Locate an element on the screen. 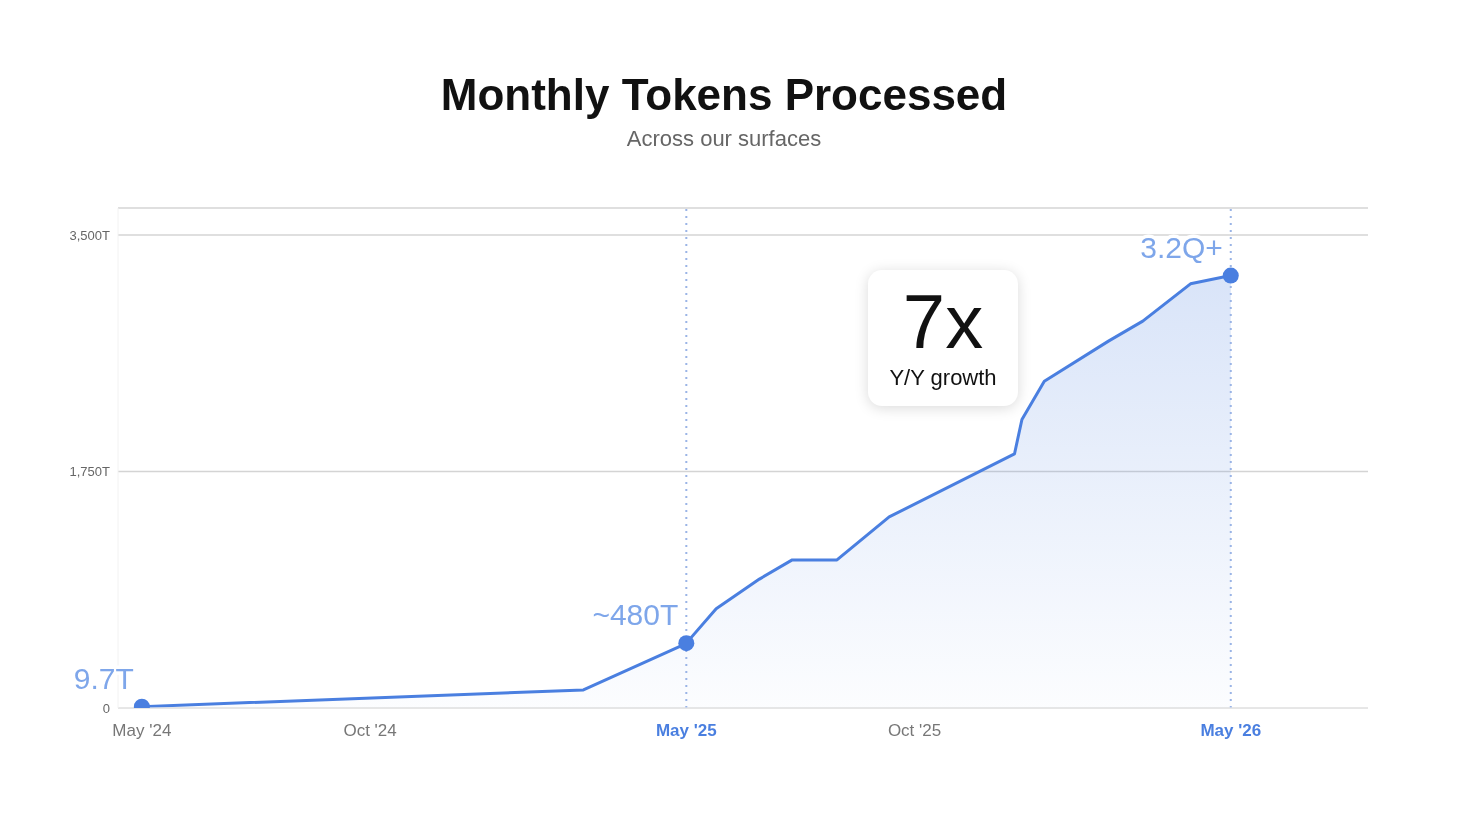 Image resolution: width=1464 pixels, height=820 pixels. x-tick-label: Oct '24 is located at coordinates (370, 730).